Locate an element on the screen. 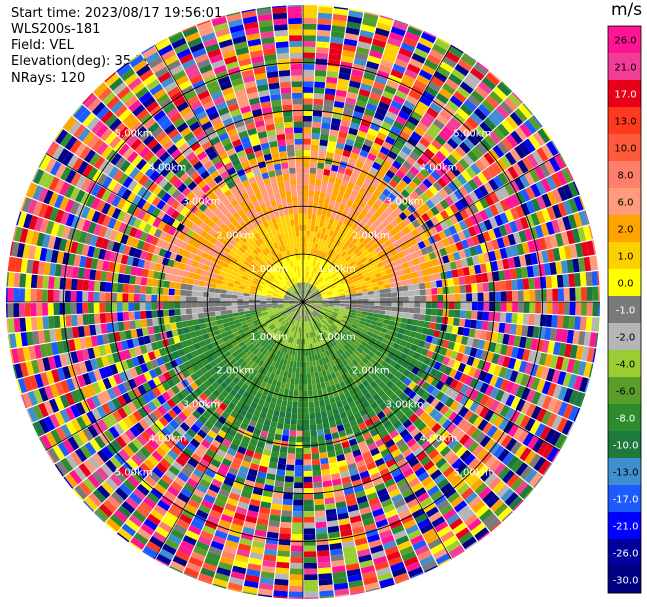 The image size is (647, 607). colorbar-tick-label: -10.0 is located at coordinates (626, 446).